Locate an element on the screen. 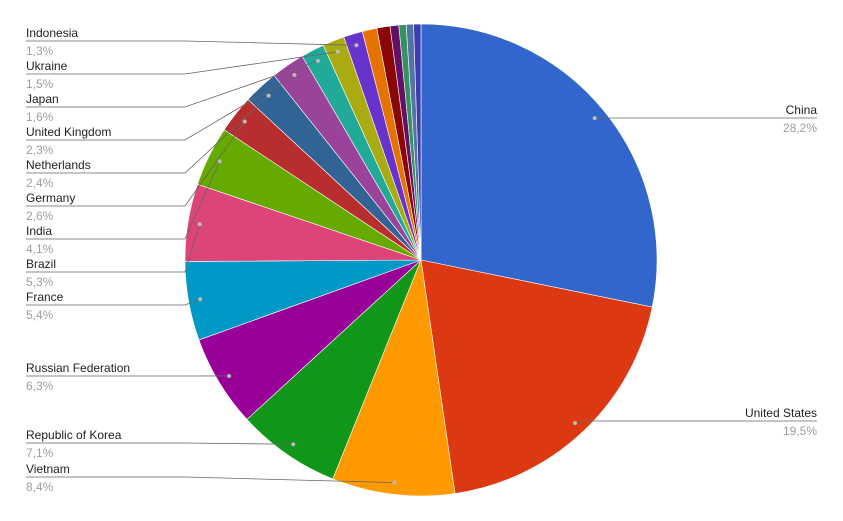 Image resolution: width=843 pixels, height=521 pixels. slice-value: 28,2% is located at coordinates (800, 128).